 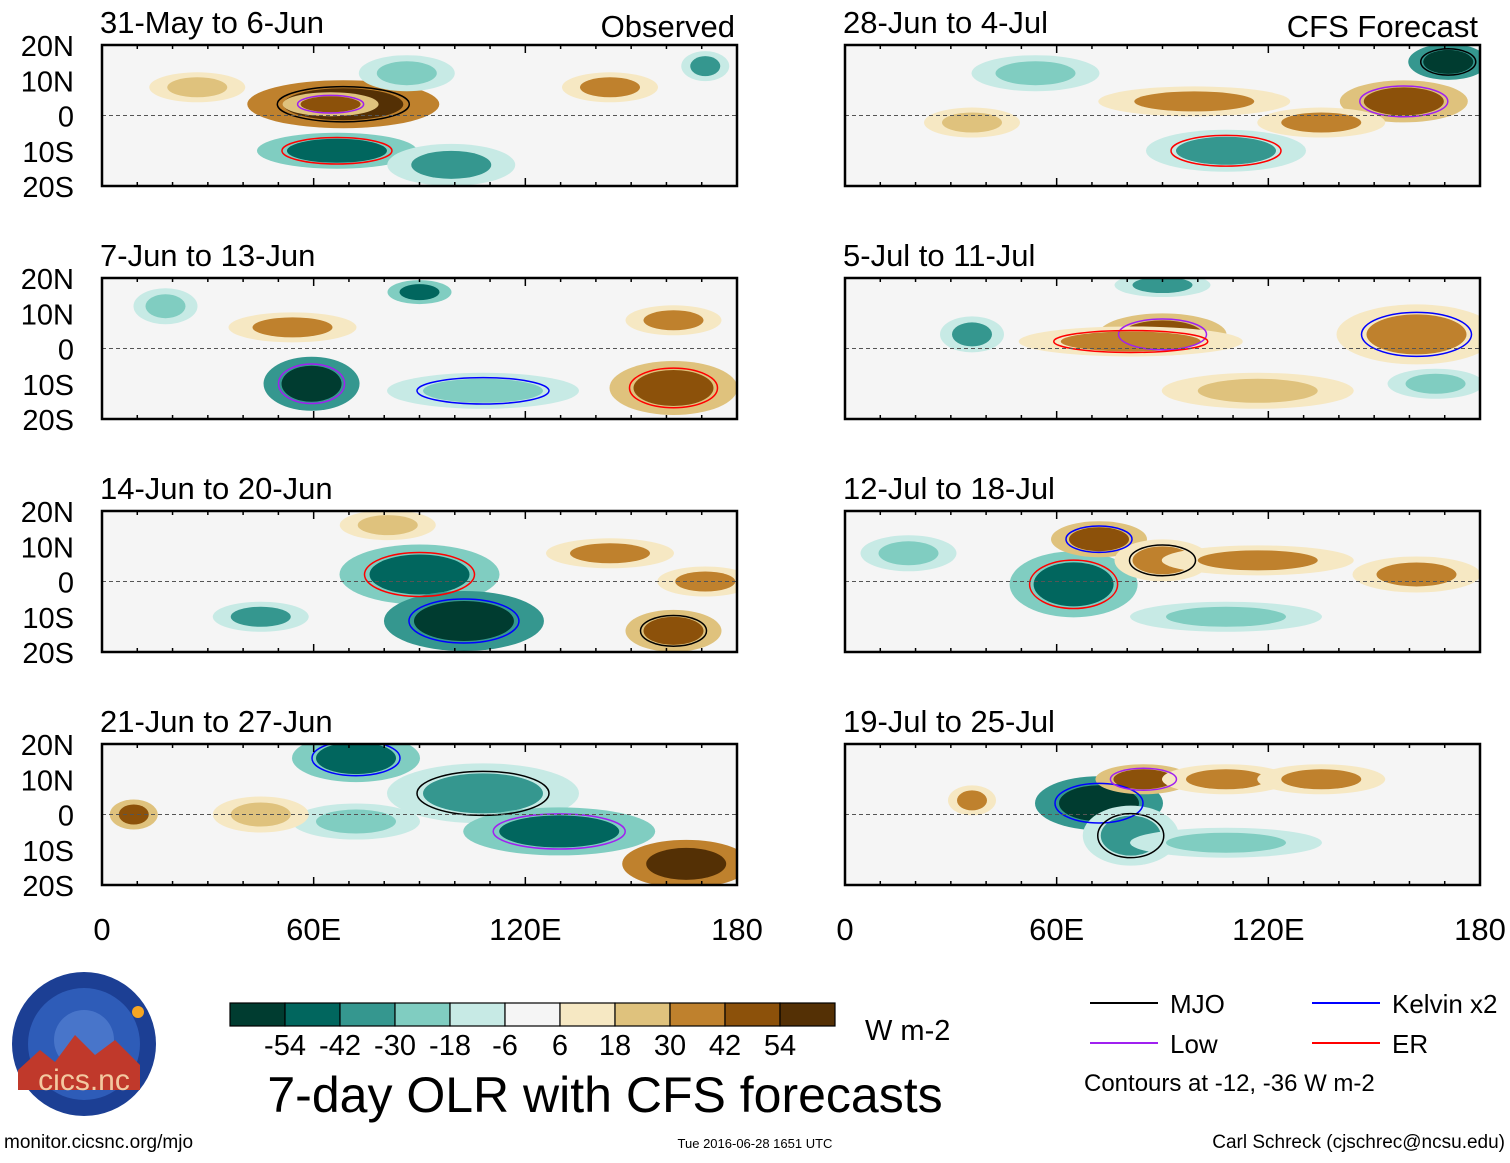 What do you see at coordinates (1480, 929) in the screenshot?
I see `lon-tick-label: 180` at bounding box center [1480, 929].